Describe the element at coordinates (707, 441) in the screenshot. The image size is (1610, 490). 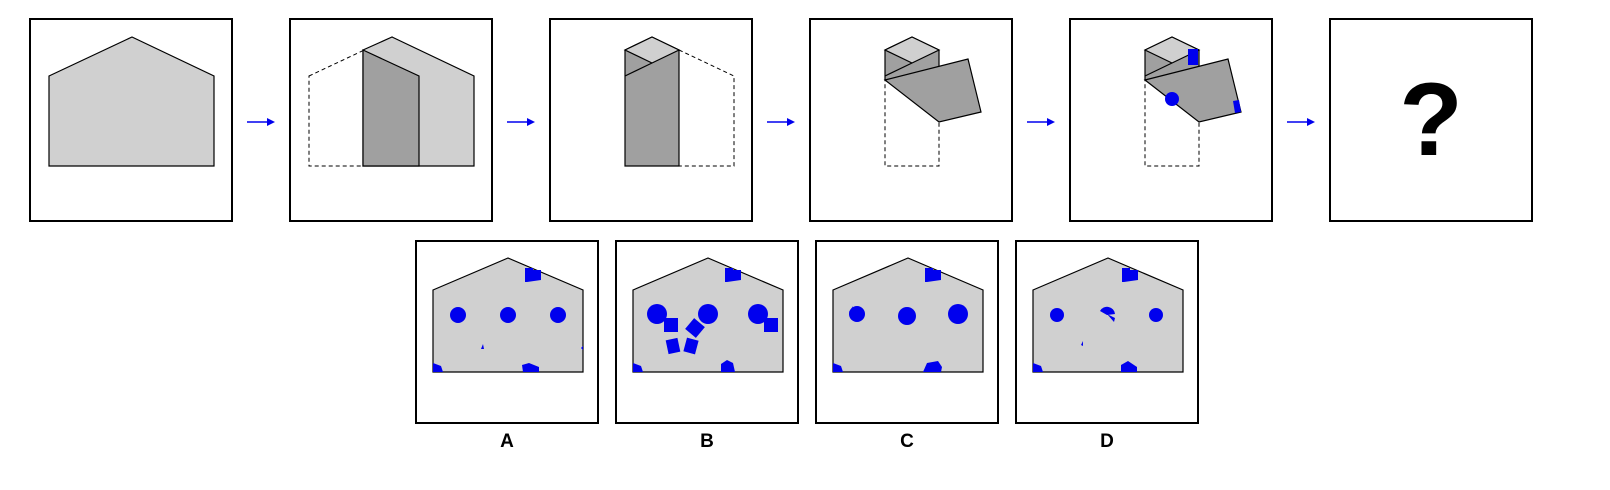
I see `option-b-label: B` at that location.